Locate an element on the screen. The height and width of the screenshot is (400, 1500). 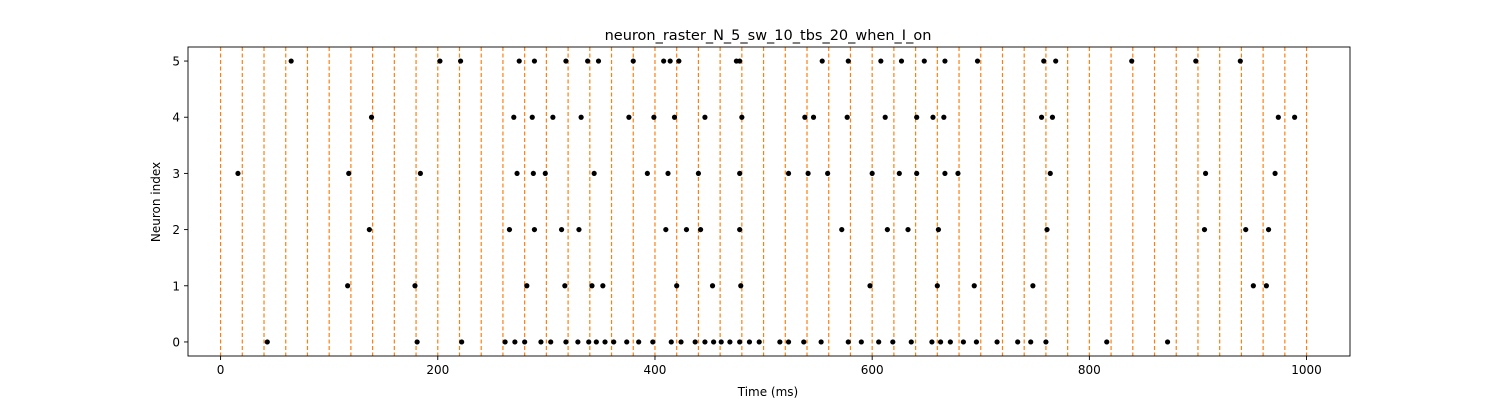
x-tick-label: 400 is located at coordinates (655, 370).